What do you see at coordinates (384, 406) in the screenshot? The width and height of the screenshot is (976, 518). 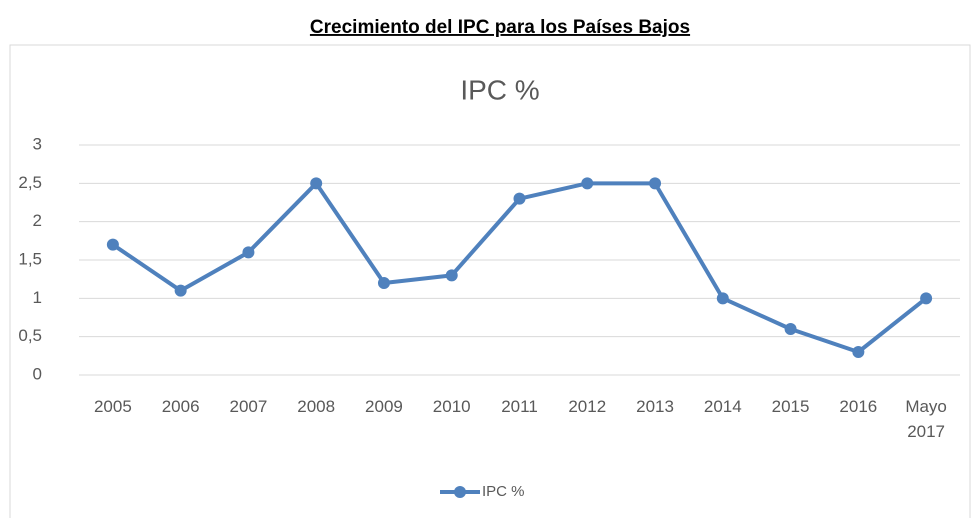 I see `x-tick-label: 2009` at bounding box center [384, 406].